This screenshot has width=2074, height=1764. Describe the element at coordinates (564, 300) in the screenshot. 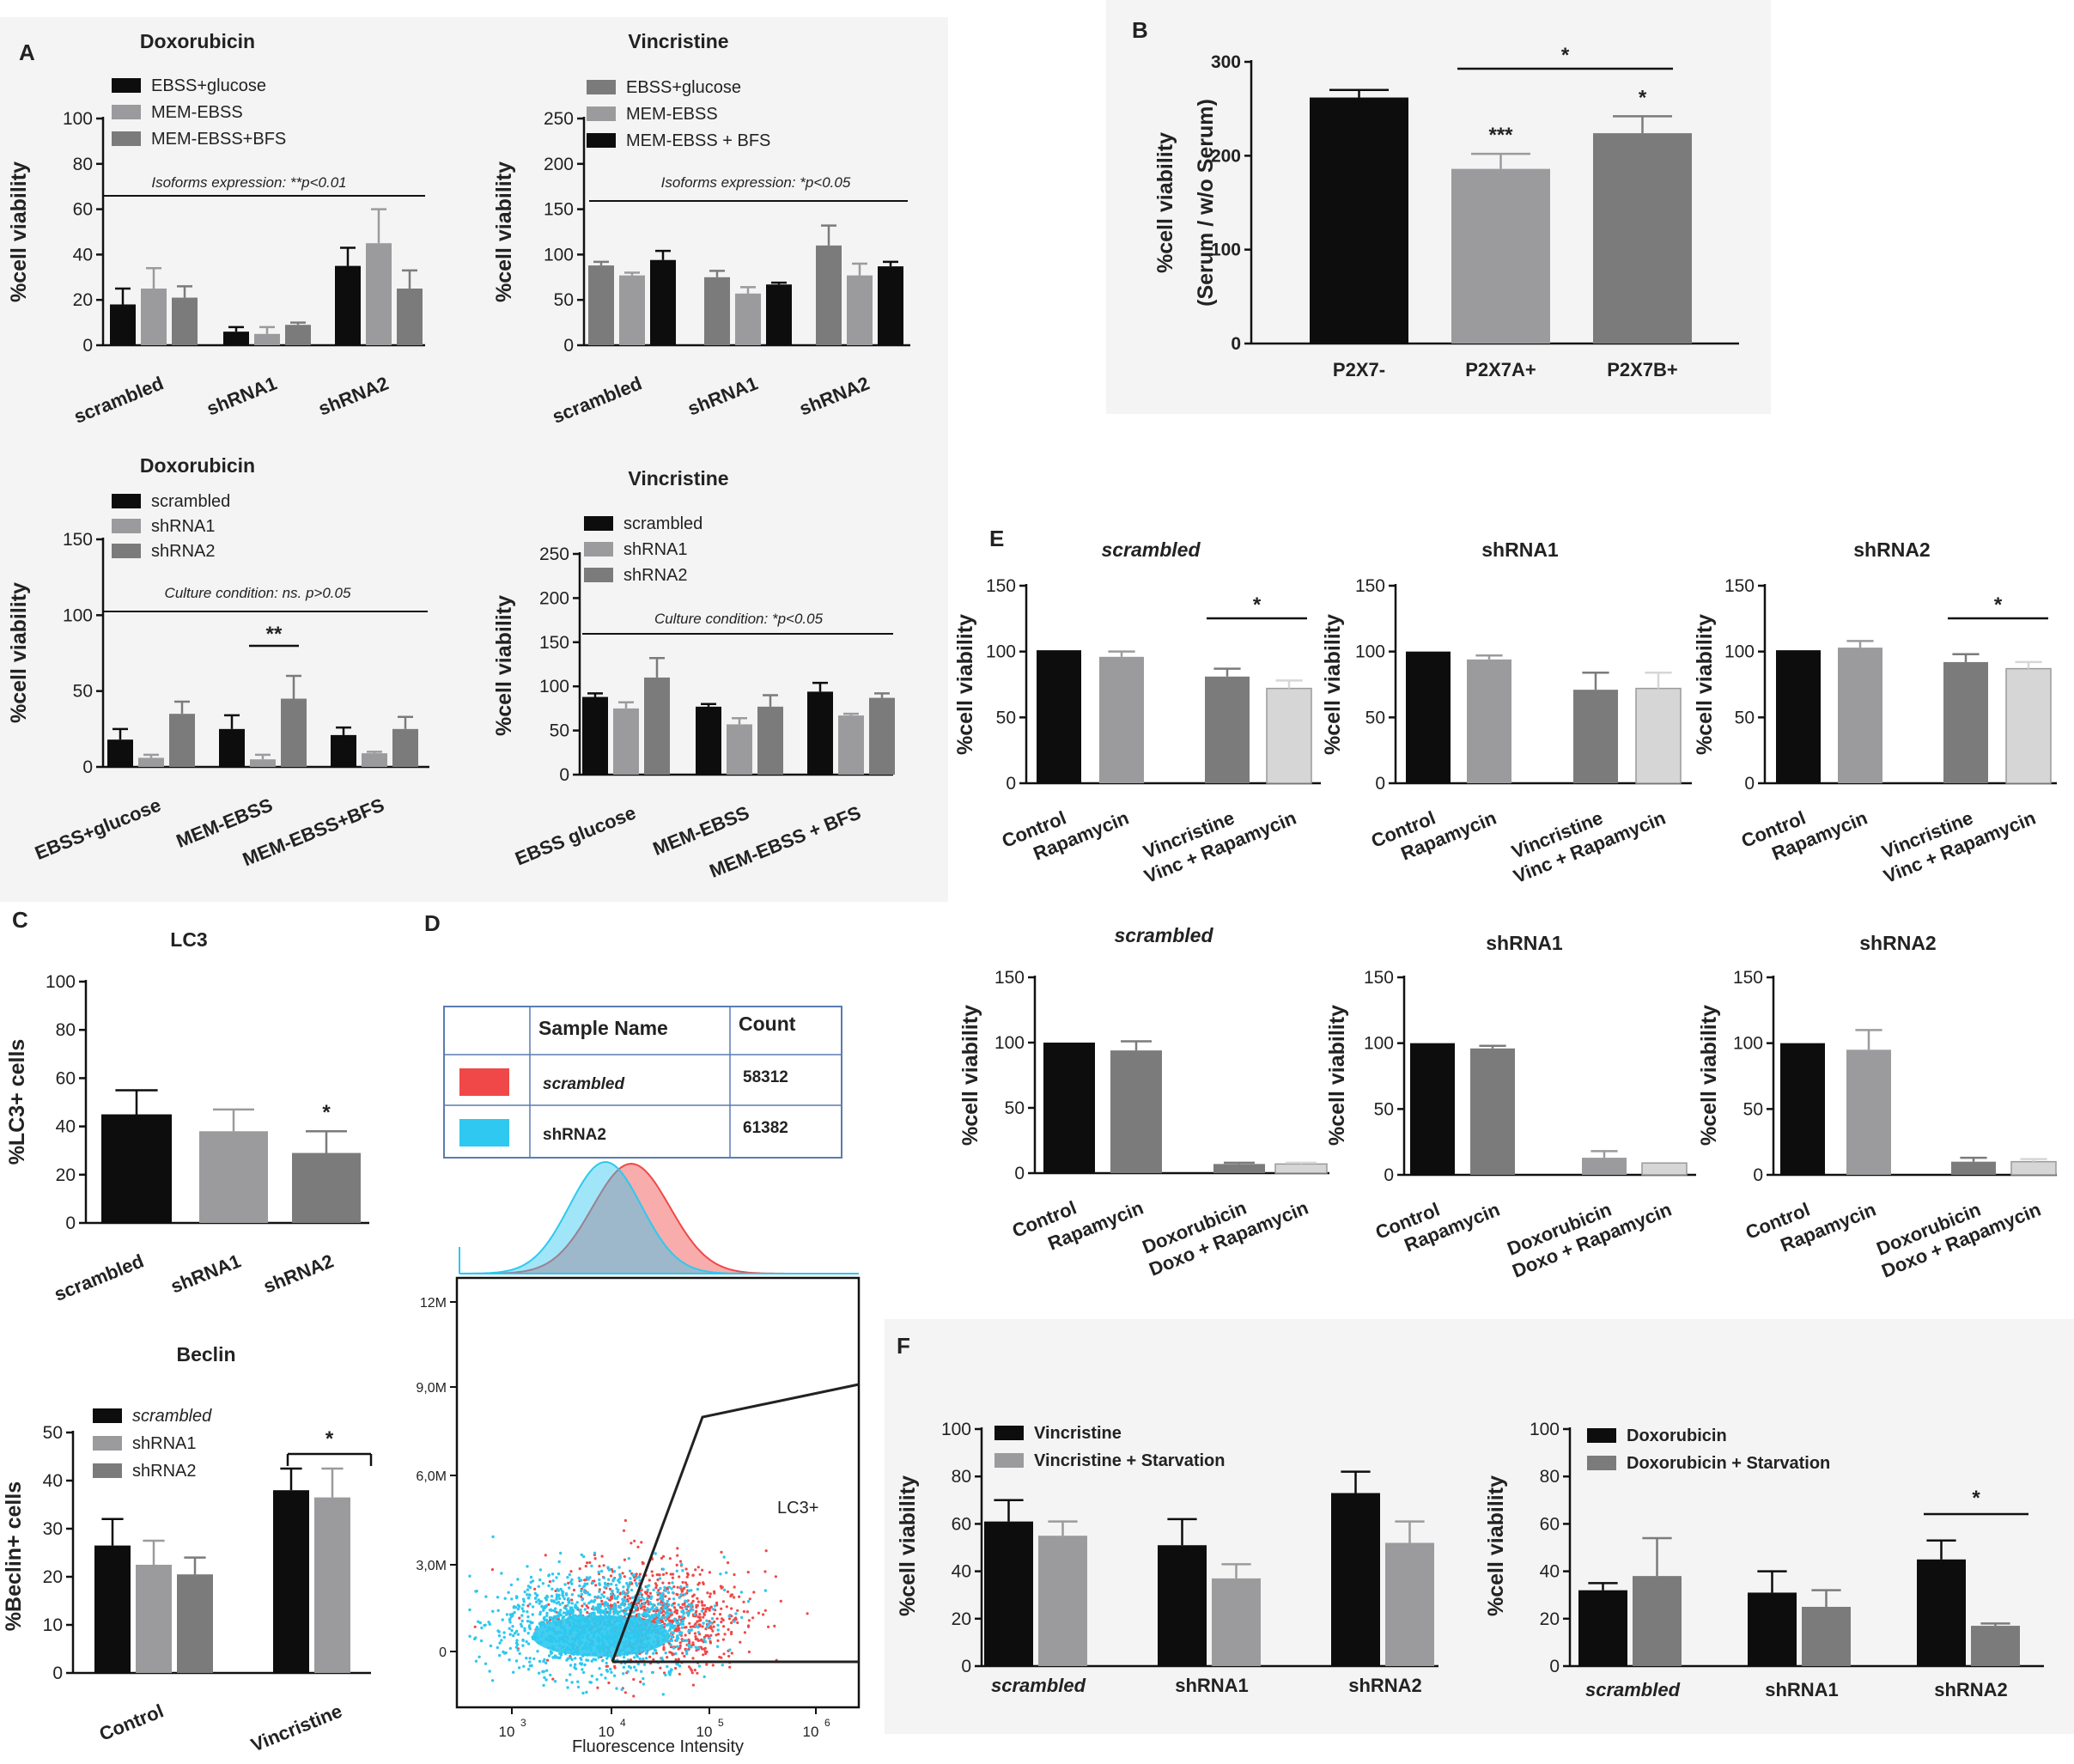

I see `y-tick-label: 50` at that location.